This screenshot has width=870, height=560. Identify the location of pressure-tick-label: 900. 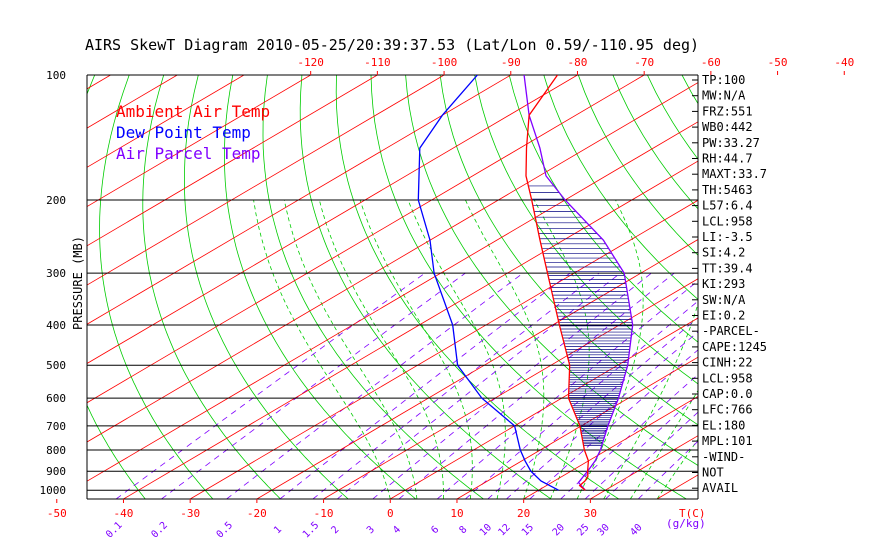
(56, 471).